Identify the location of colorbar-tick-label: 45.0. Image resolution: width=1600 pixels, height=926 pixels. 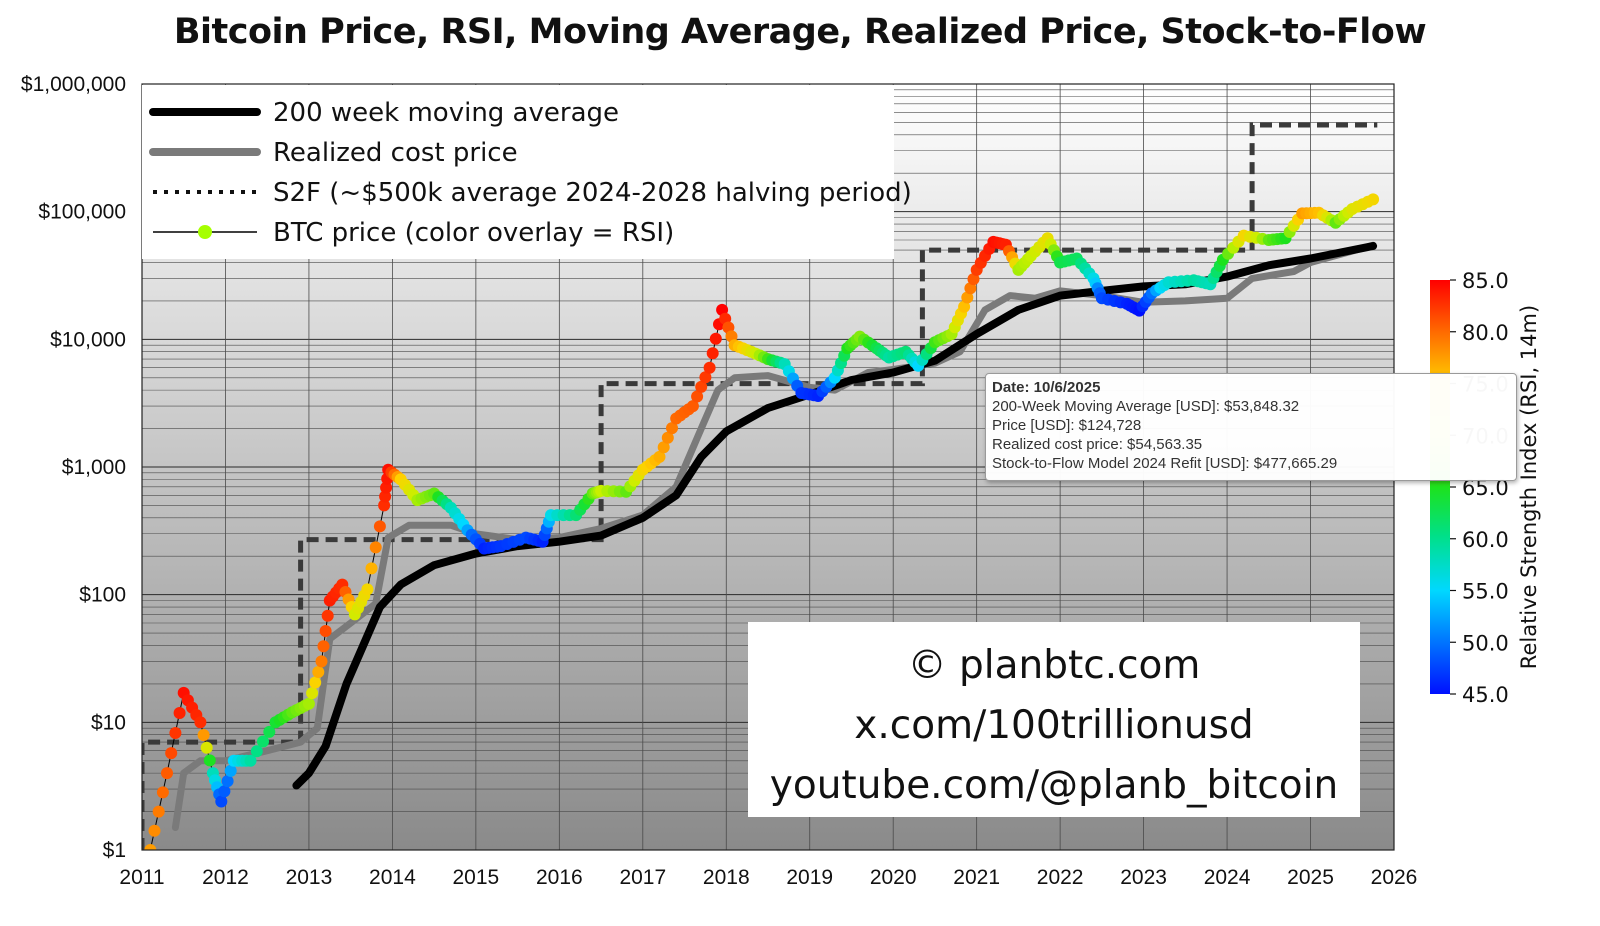
(1485, 695).